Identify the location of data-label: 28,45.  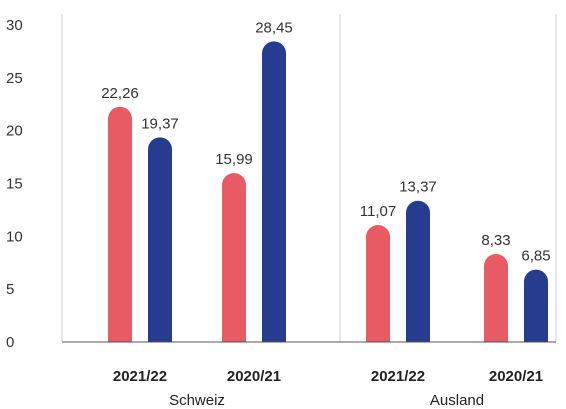
(274, 27).